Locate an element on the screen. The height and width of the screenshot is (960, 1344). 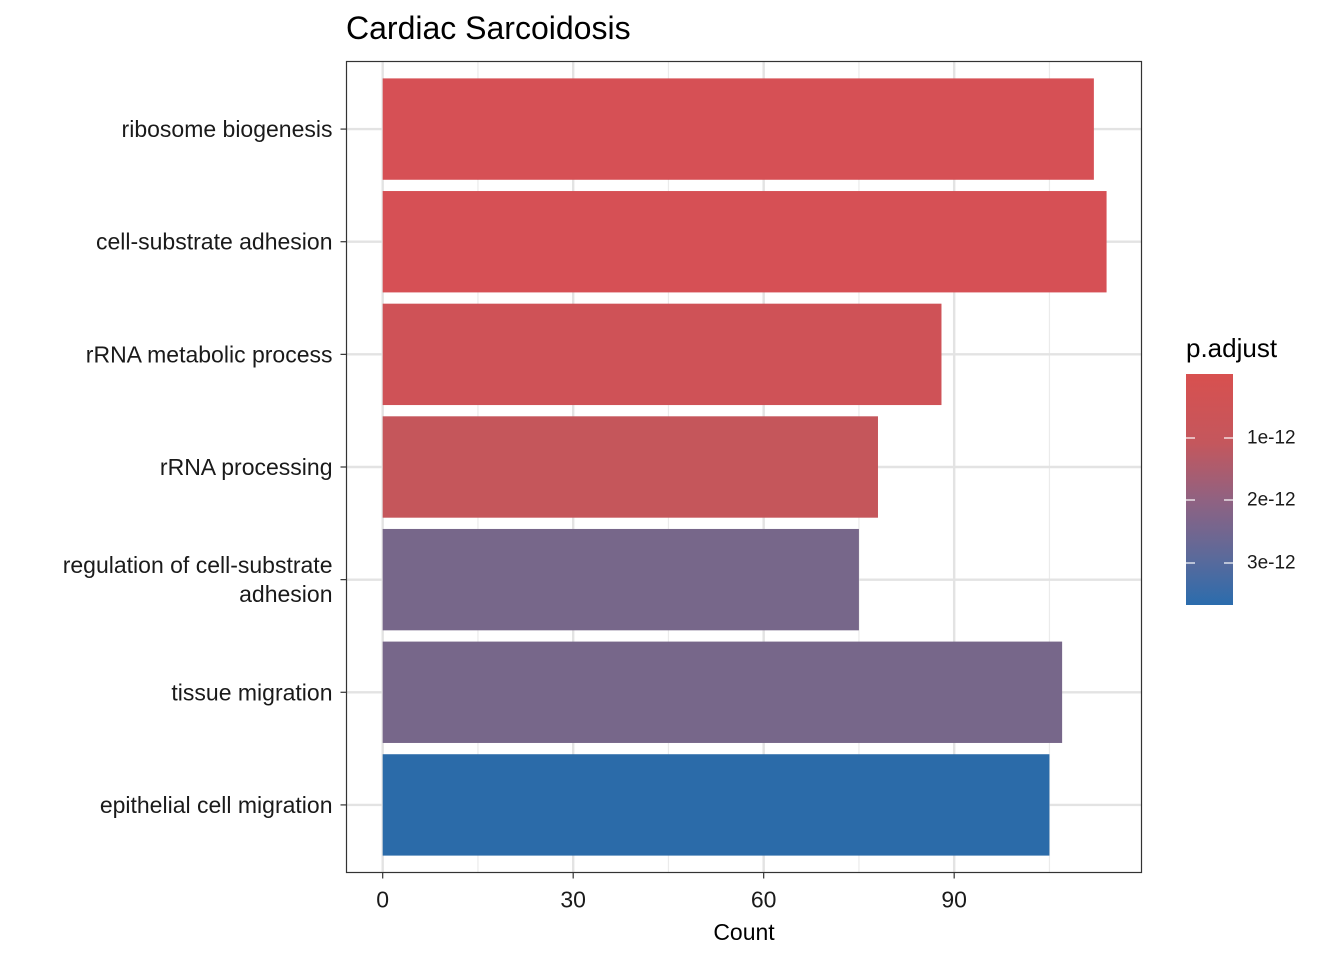
x-tick-label: 0 is located at coordinates (382, 900).